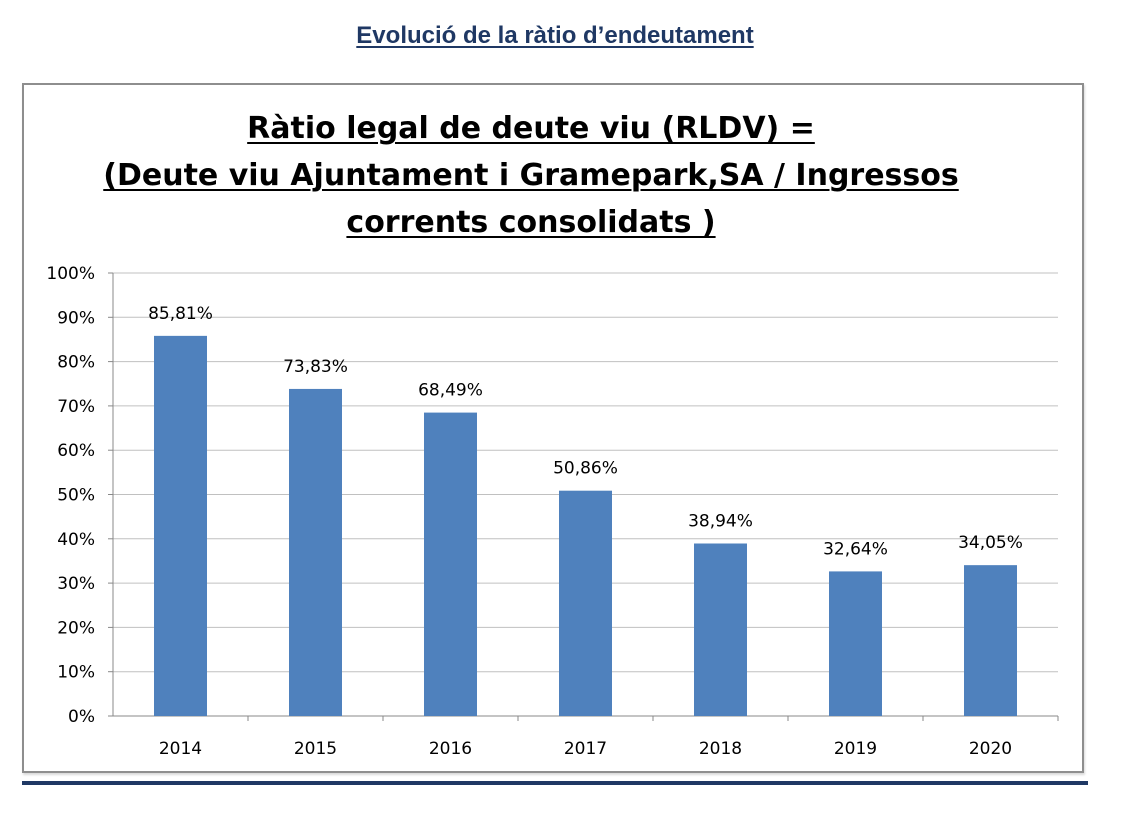  I want to click on page-heading: Evolució de la ràtio d’endeutament, so click(555, 35).